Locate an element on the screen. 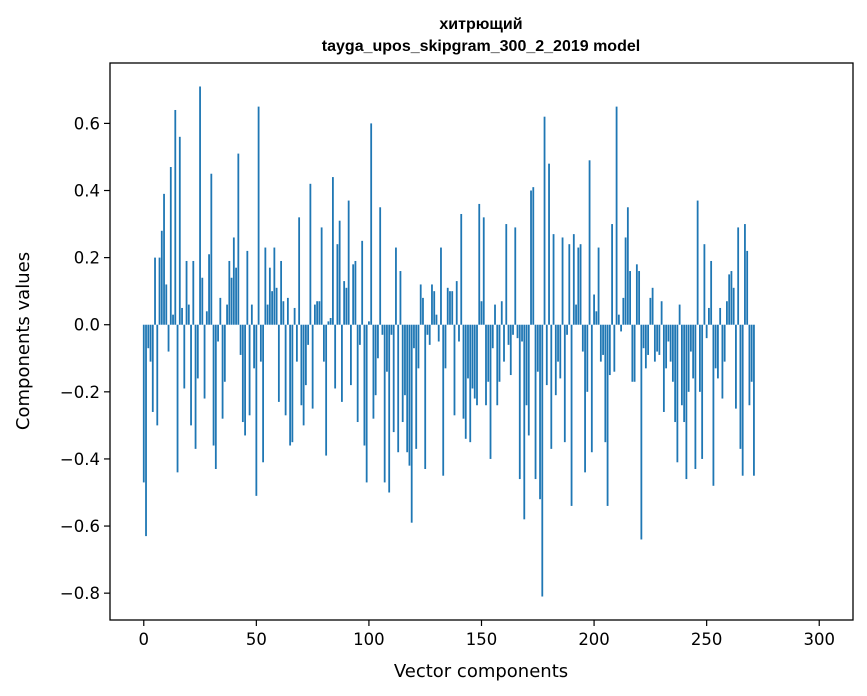 This screenshot has width=867, height=696. y-tick-label: 0.6 is located at coordinates (87, 123).